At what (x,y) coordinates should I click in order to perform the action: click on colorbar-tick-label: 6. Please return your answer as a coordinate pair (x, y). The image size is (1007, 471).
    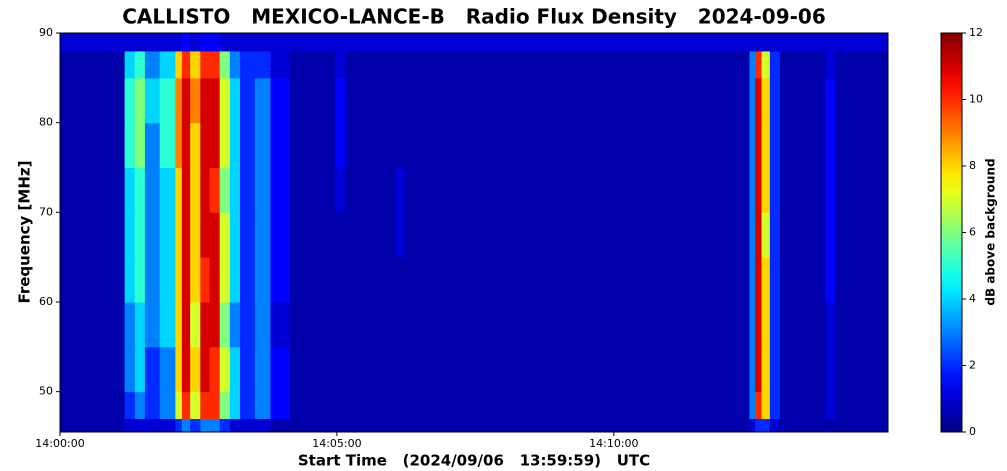
    Looking at the image, I should click on (972, 232).